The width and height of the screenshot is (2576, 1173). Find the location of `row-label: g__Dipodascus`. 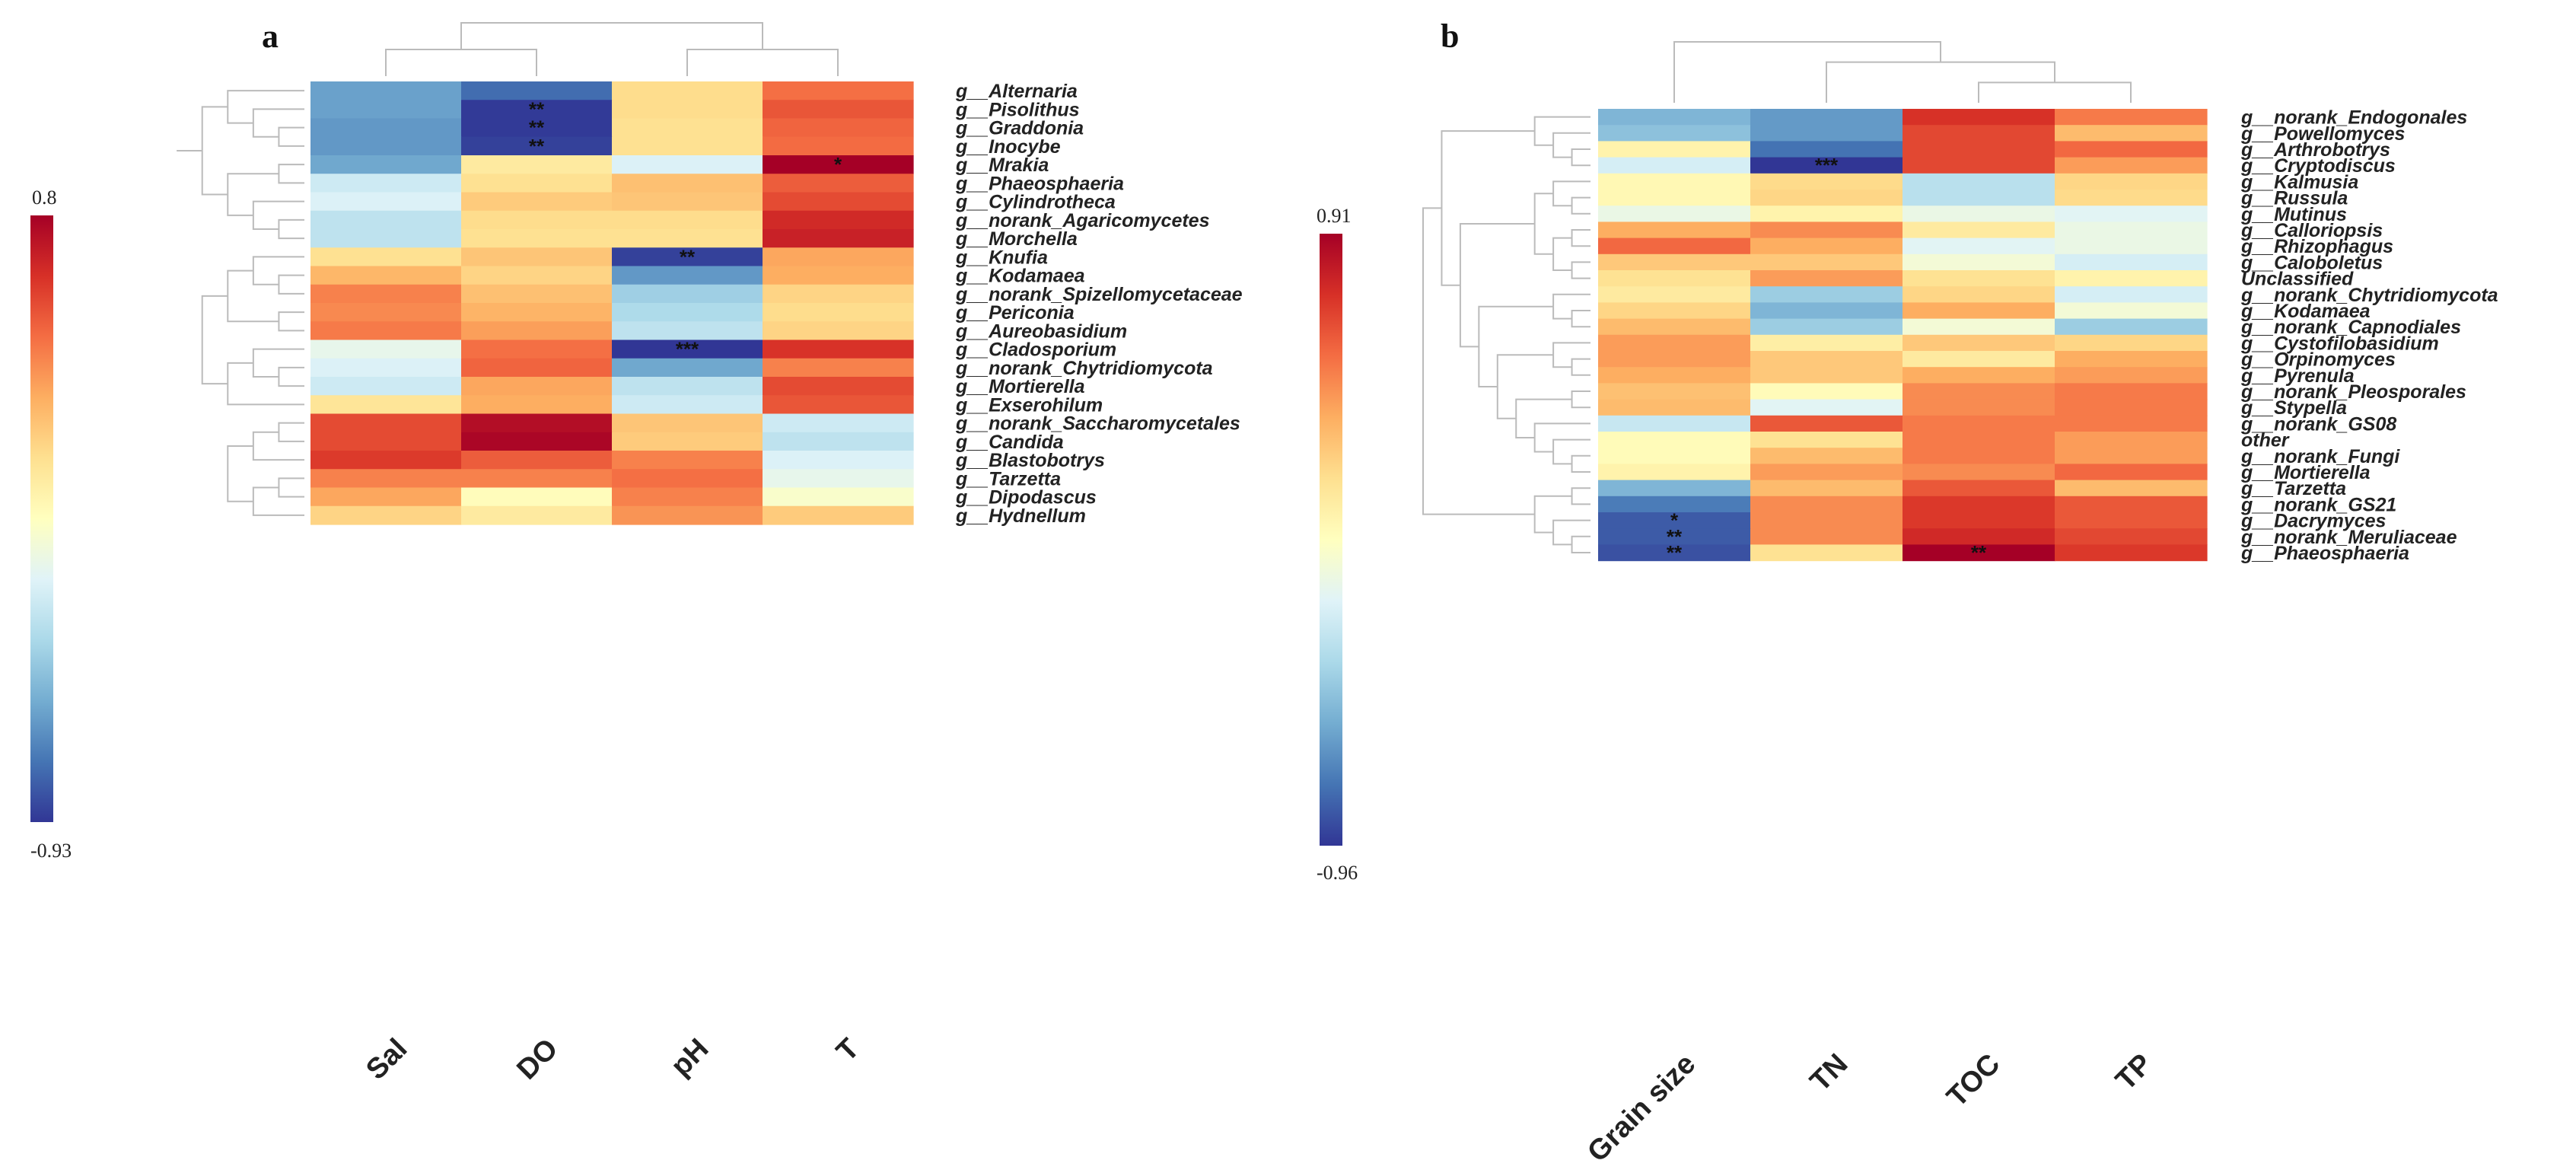

row-label: g__Dipodascus is located at coordinates (1026, 497).